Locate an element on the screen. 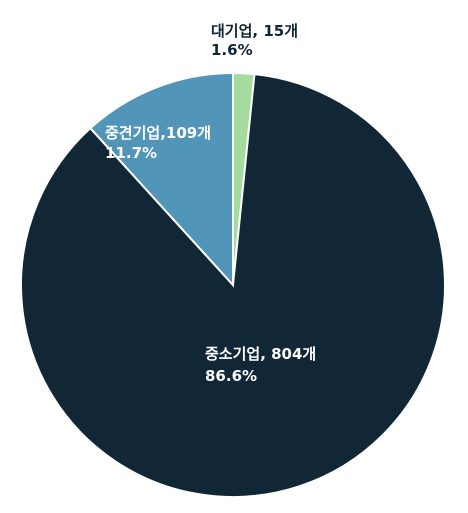 The image size is (468, 513). slice-label-1: 중소기업, 804개 is located at coordinates (260, 354).